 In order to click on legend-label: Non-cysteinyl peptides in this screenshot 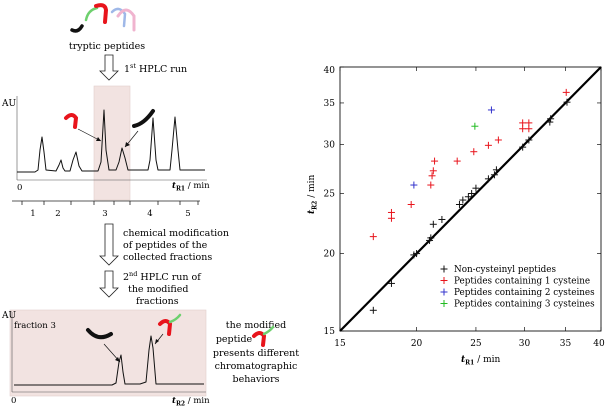, I will do `click(505, 270)`.